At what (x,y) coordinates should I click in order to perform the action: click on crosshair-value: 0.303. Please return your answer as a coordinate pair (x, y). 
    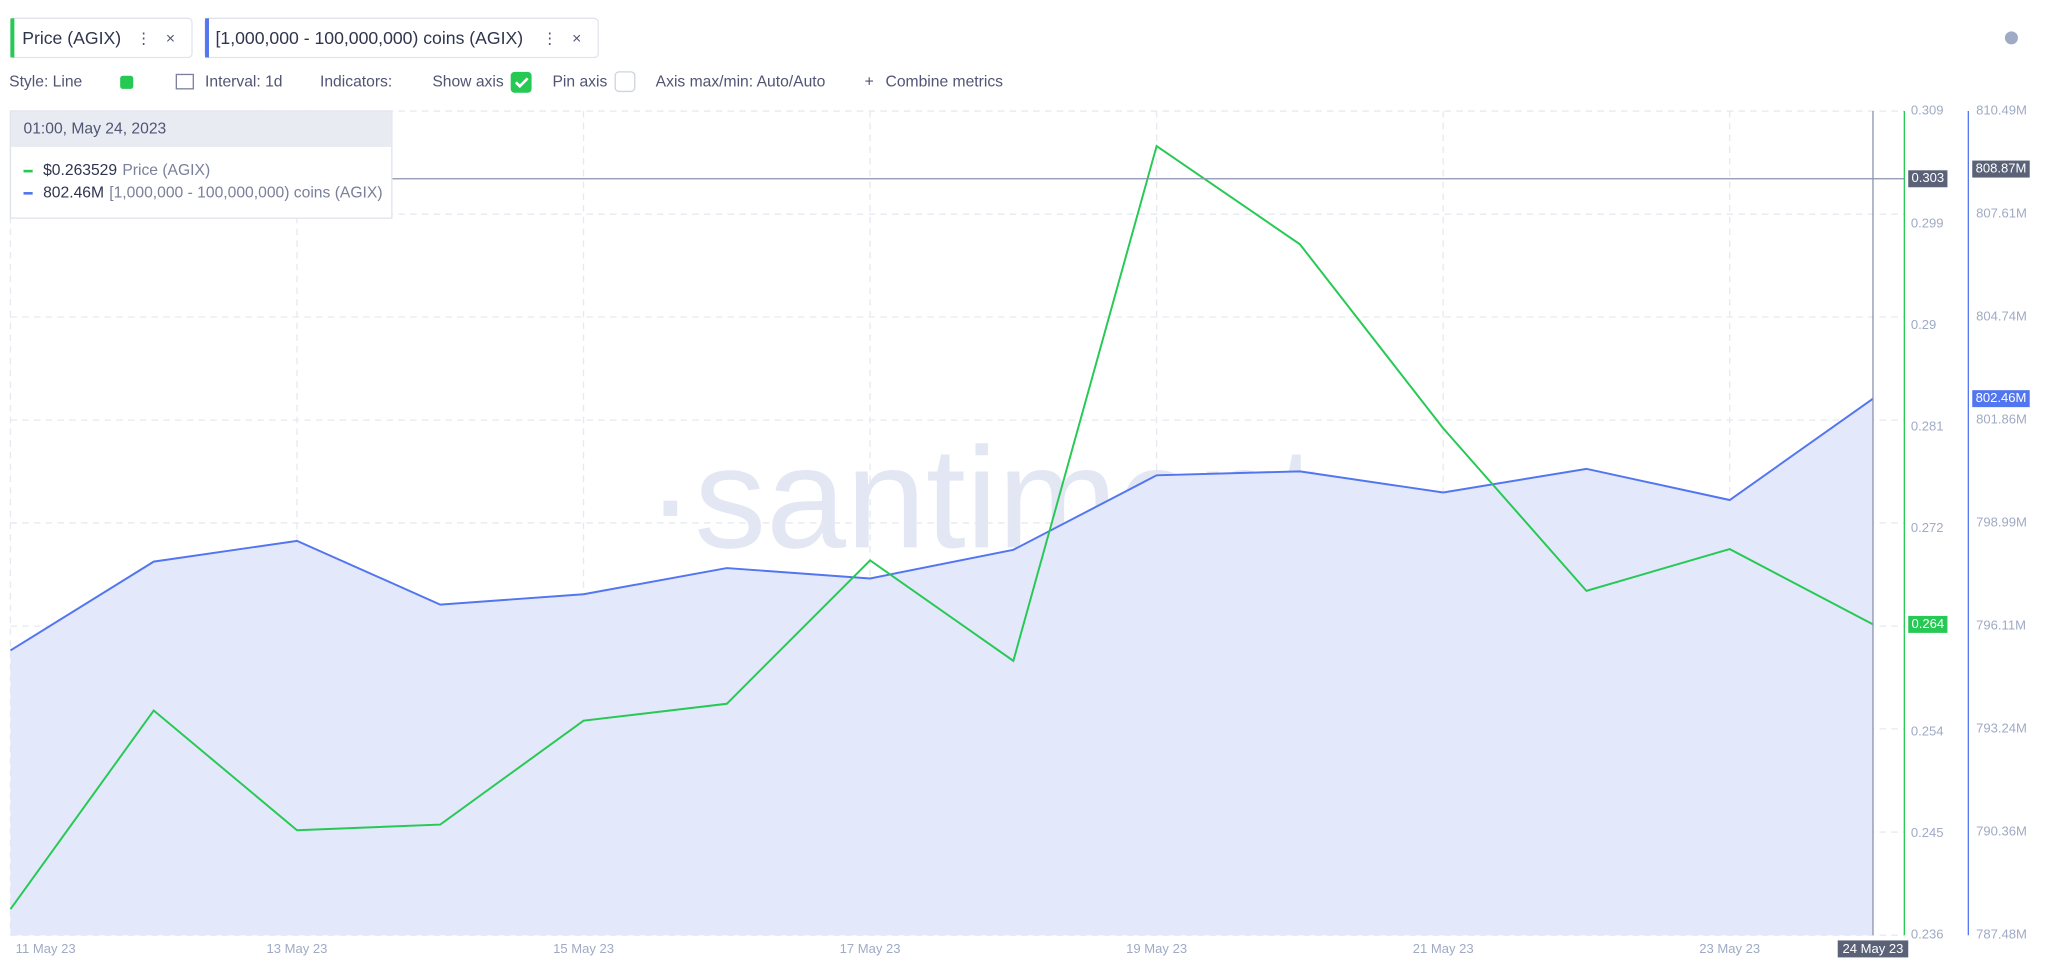
    Looking at the image, I should click on (1928, 177).